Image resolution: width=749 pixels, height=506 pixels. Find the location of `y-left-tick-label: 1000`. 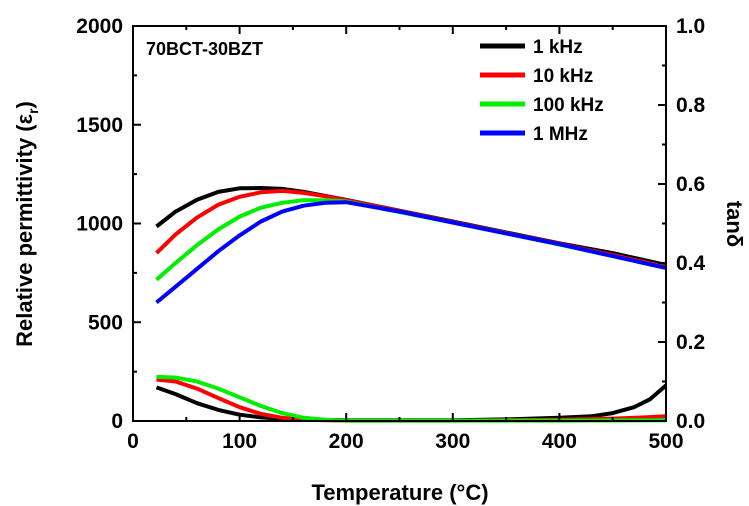

y-left-tick-label: 1000 is located at coordinates (99, 224).